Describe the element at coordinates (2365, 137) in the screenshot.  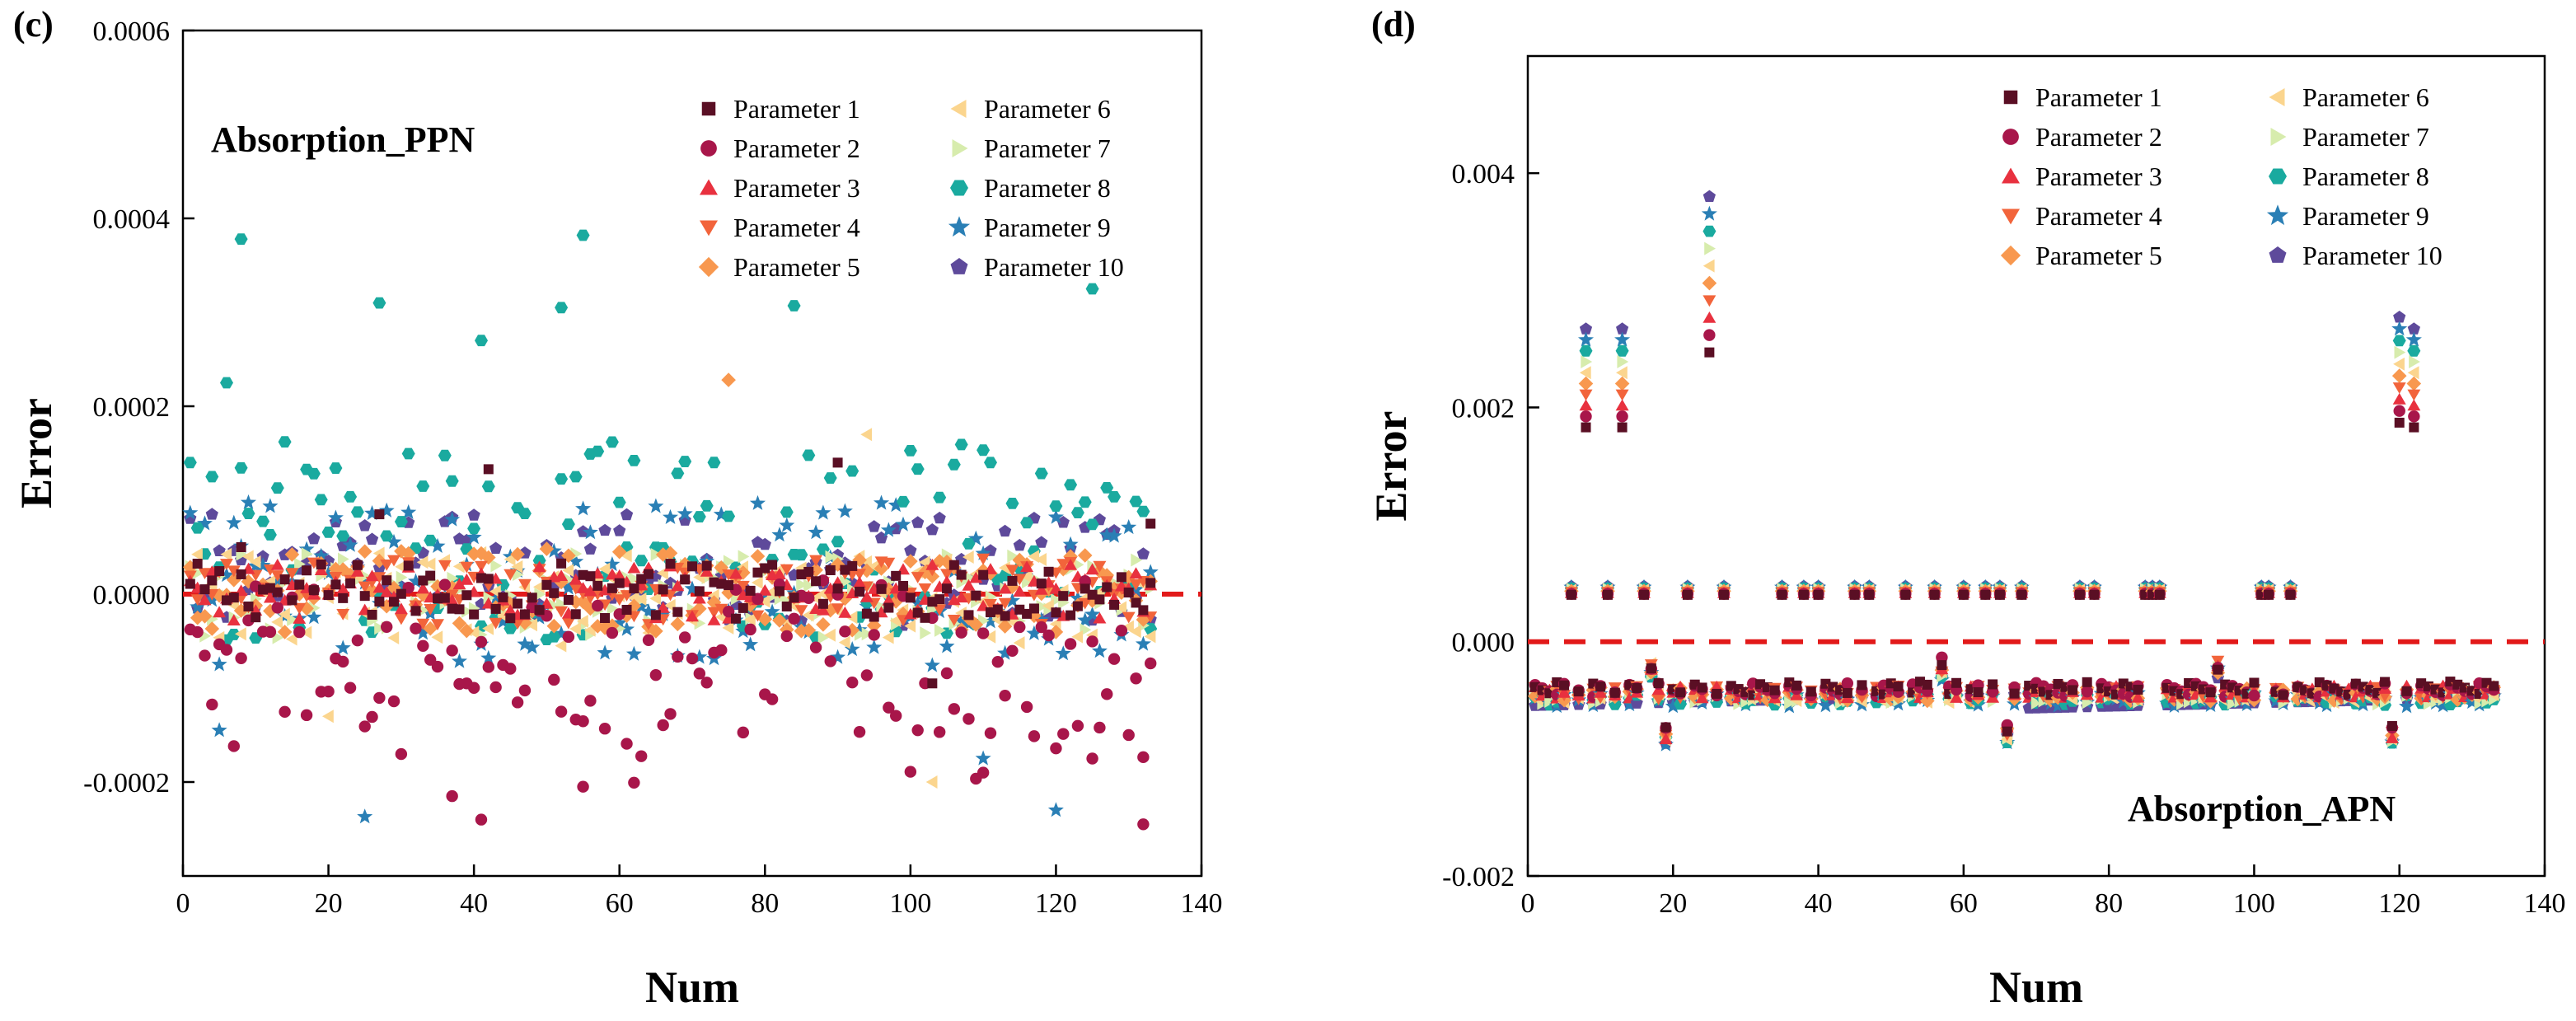
I see `legend-label: Parameter 7` at that location.